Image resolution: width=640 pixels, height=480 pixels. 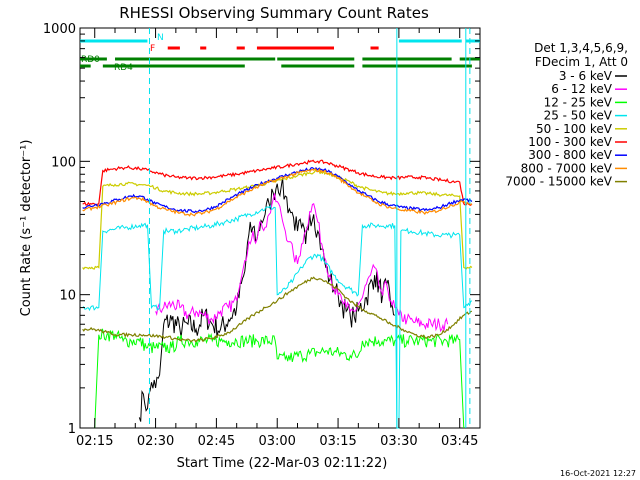 What do you see at coordinates (598, 473) in the screenshot?
I see `footer-date: 16-Oct-2021 12:27` at bounding box center [598, 473].